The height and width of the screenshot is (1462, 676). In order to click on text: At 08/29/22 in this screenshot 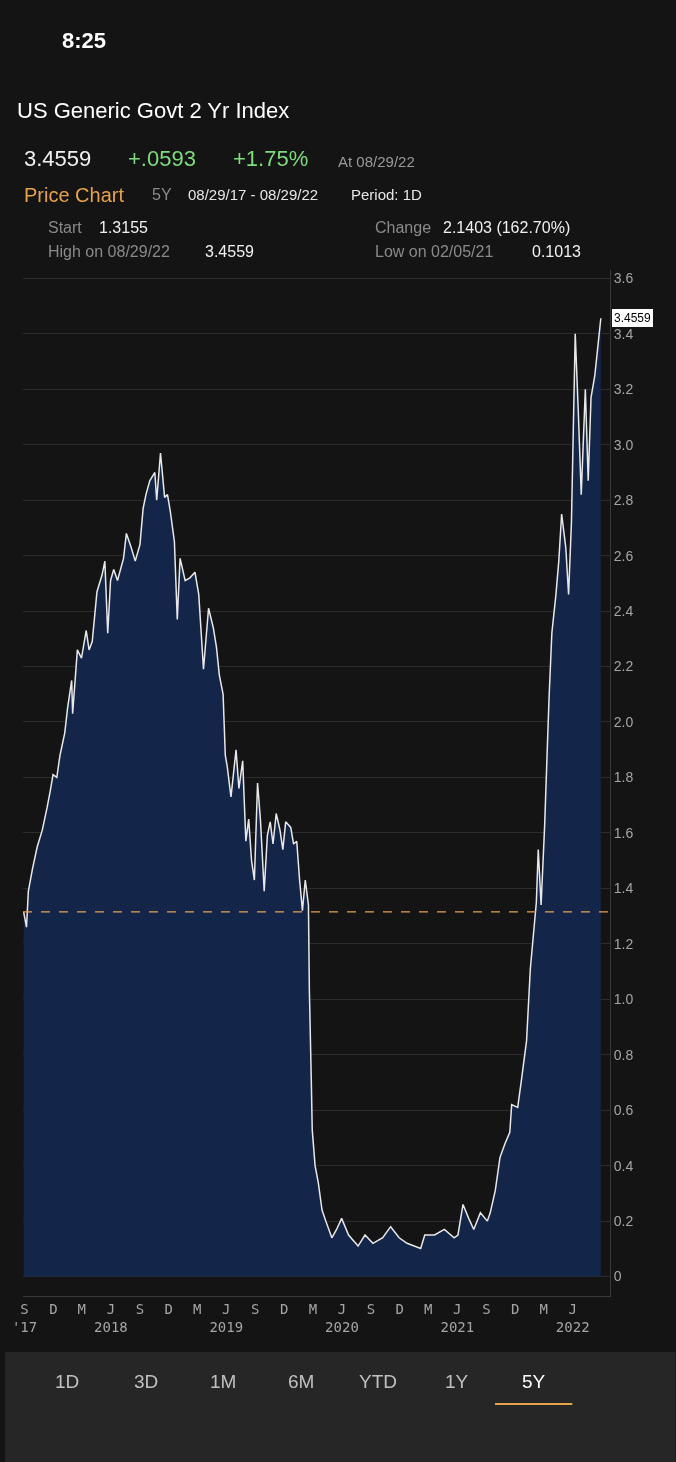, I will do `click(376, 161)`.